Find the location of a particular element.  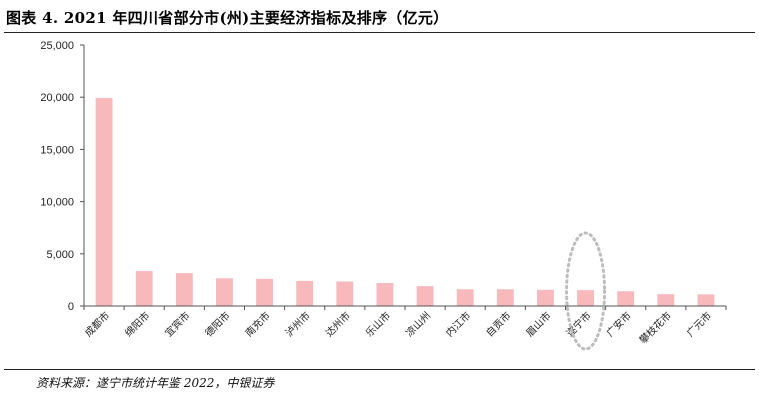

category-label: 南充市 is located at coordinates (257, 324).